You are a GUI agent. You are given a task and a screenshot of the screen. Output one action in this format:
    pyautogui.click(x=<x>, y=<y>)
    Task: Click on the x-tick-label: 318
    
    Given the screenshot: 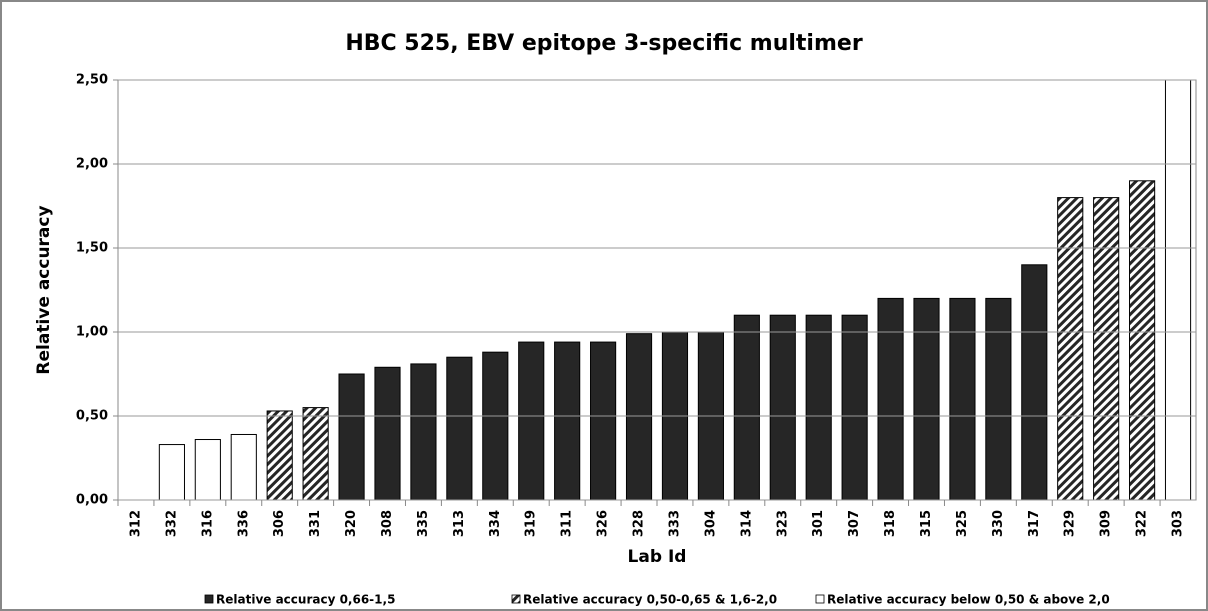 What is the action you would take?
    pyautogui.click(x=890, y=523)
    